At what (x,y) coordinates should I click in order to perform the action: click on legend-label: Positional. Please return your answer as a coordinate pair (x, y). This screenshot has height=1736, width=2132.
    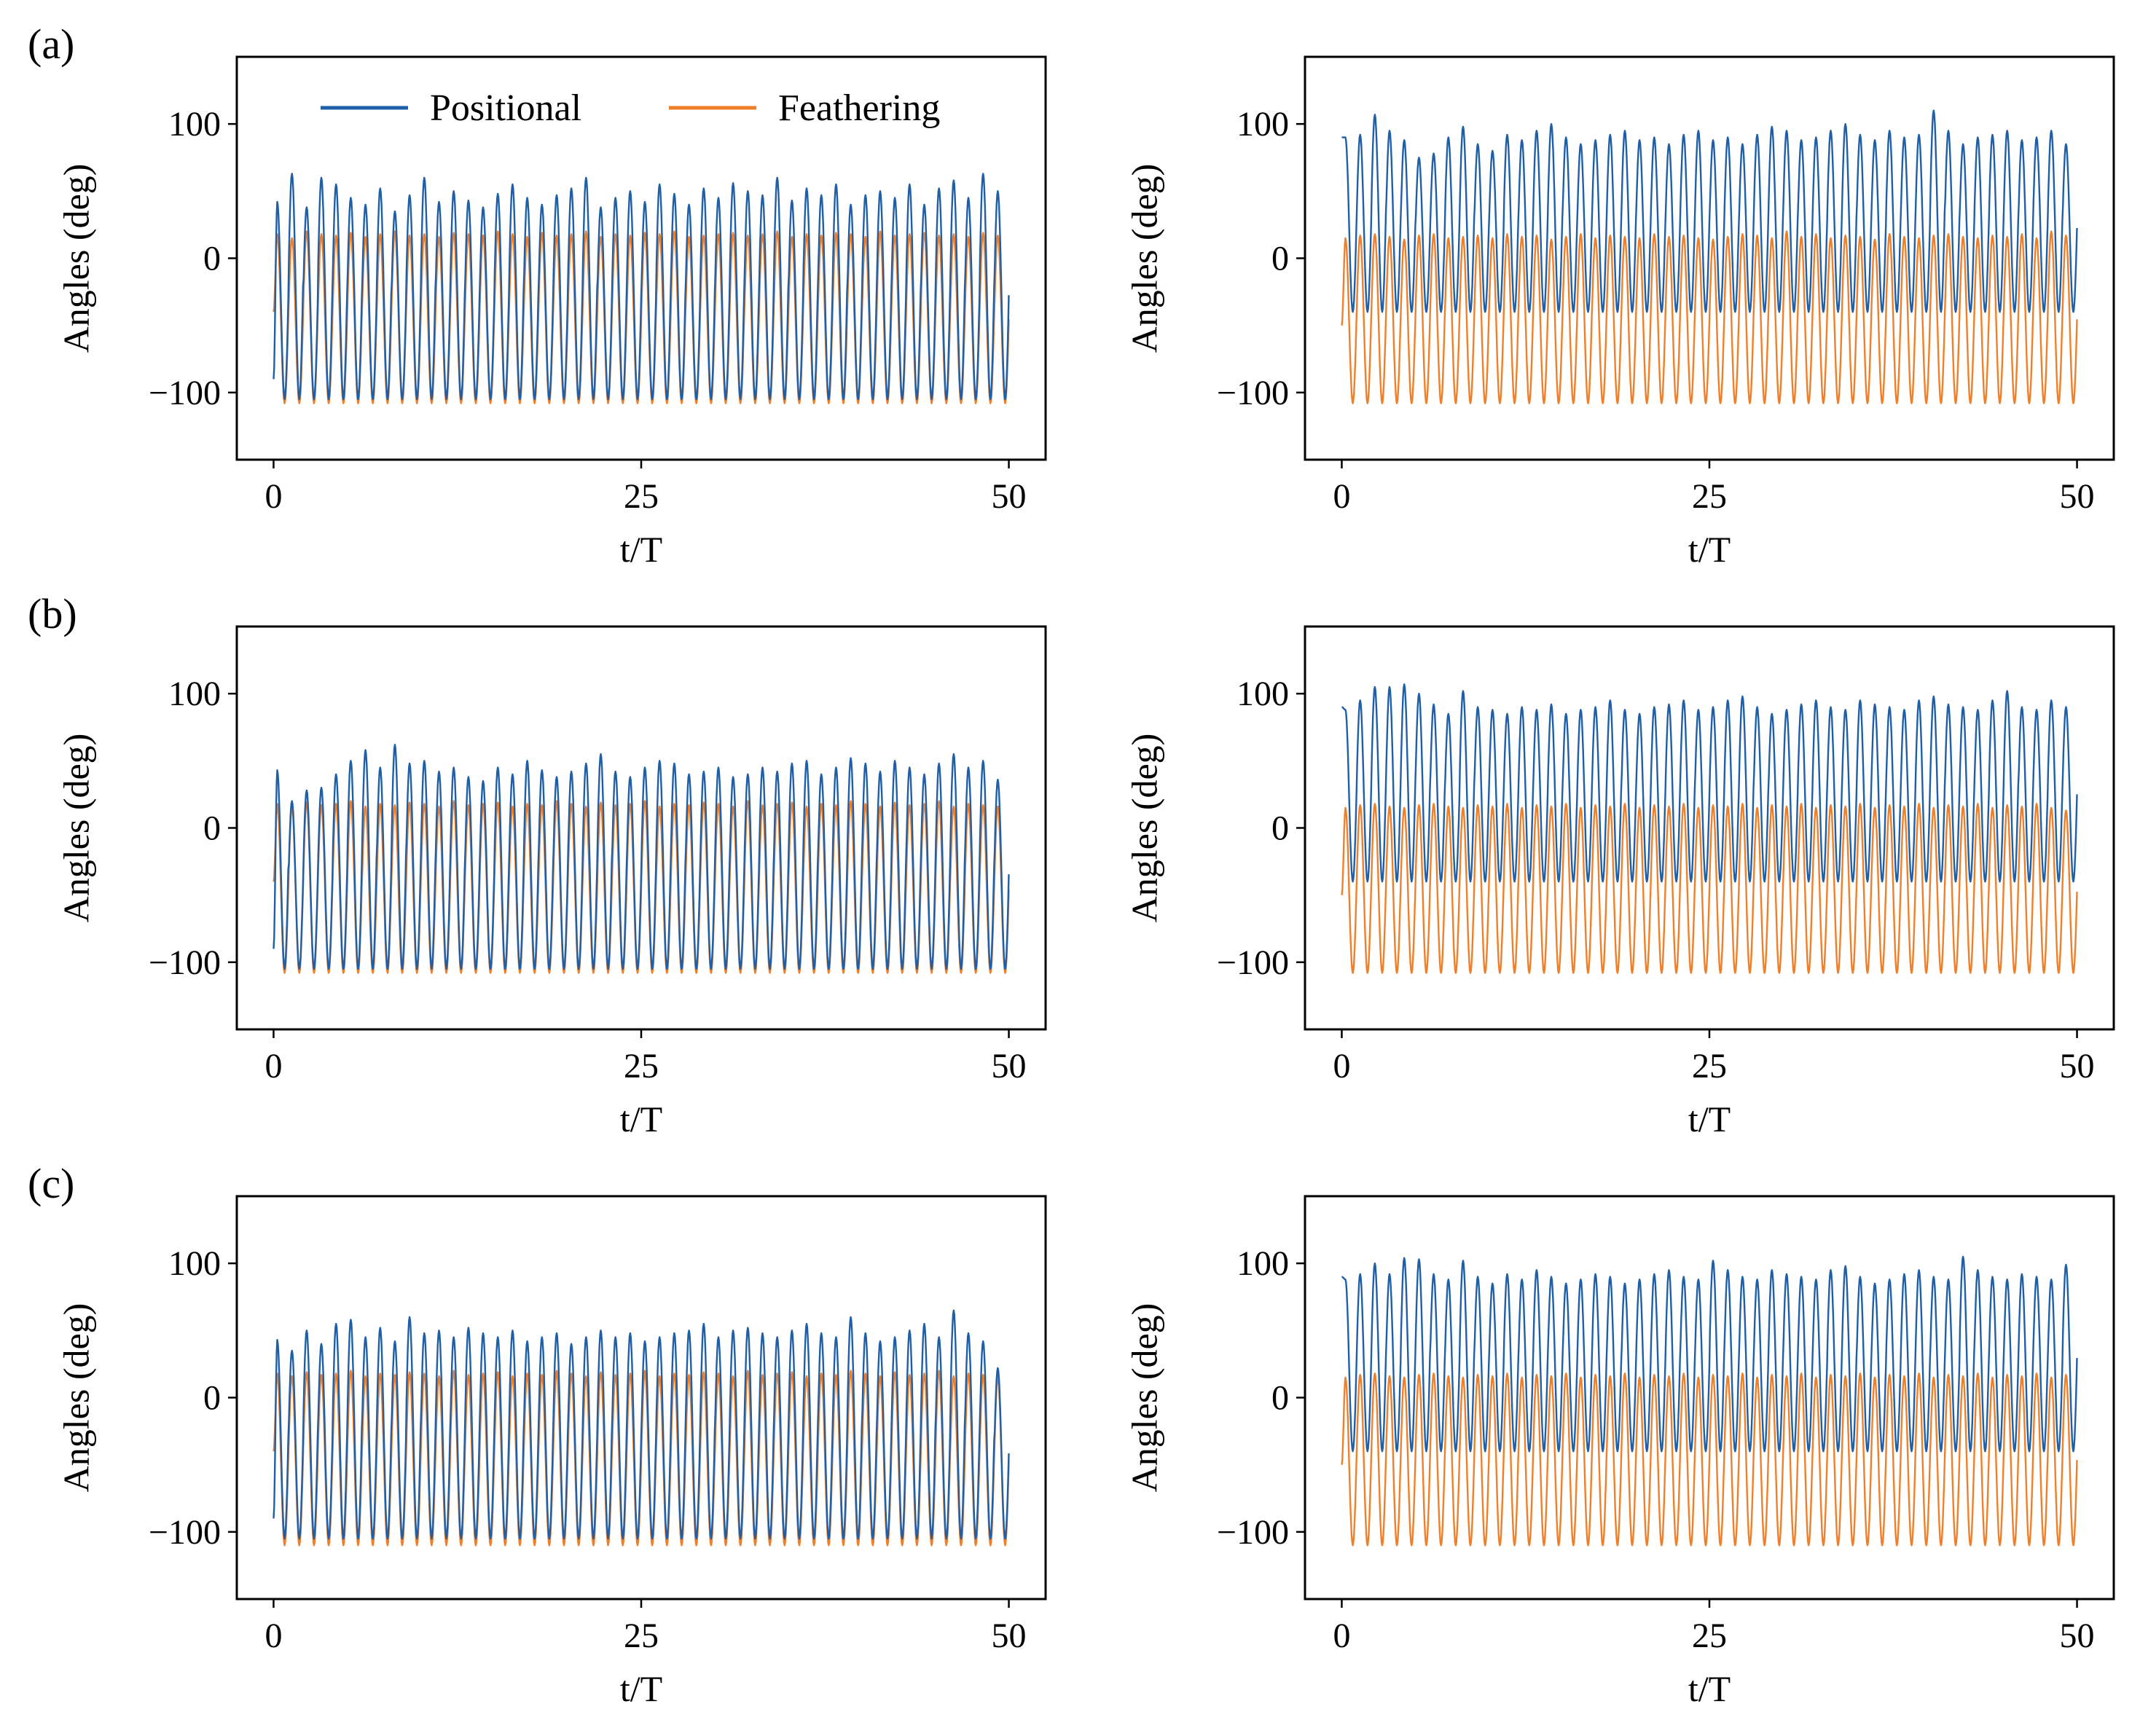
    Looking at the image, I should click on (505, 108).